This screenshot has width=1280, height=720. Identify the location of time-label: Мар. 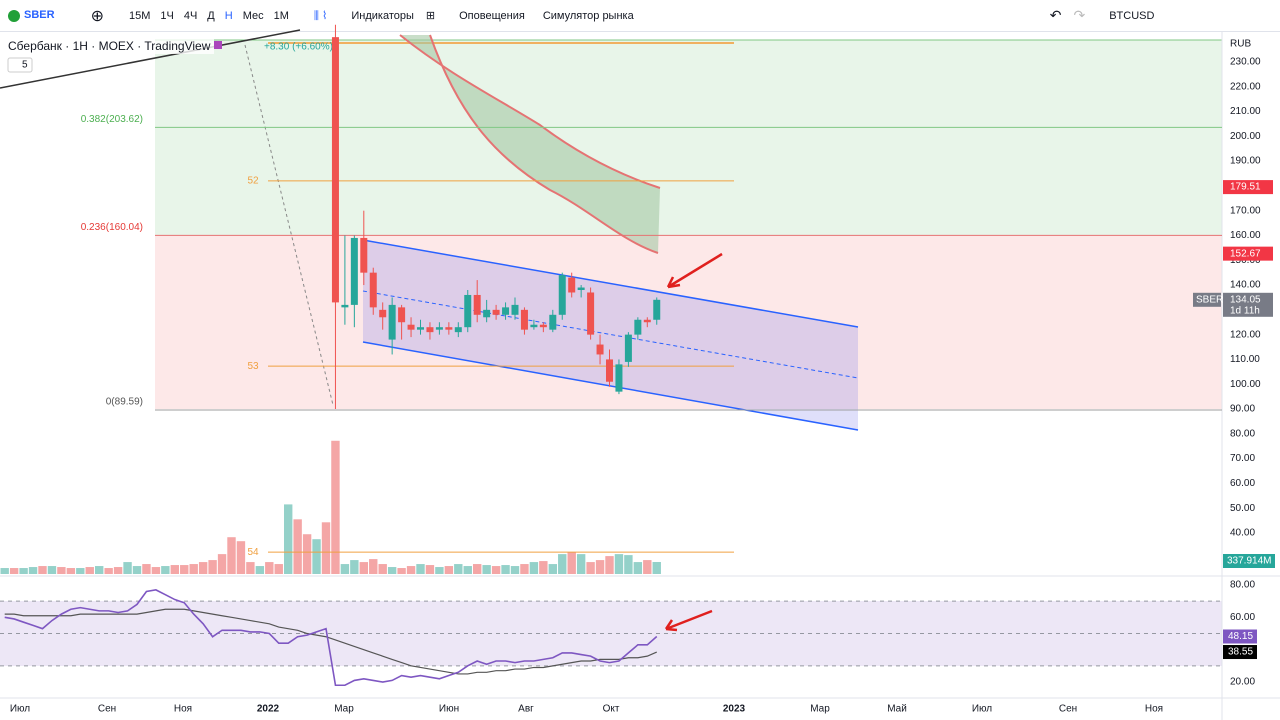
(344, 709).